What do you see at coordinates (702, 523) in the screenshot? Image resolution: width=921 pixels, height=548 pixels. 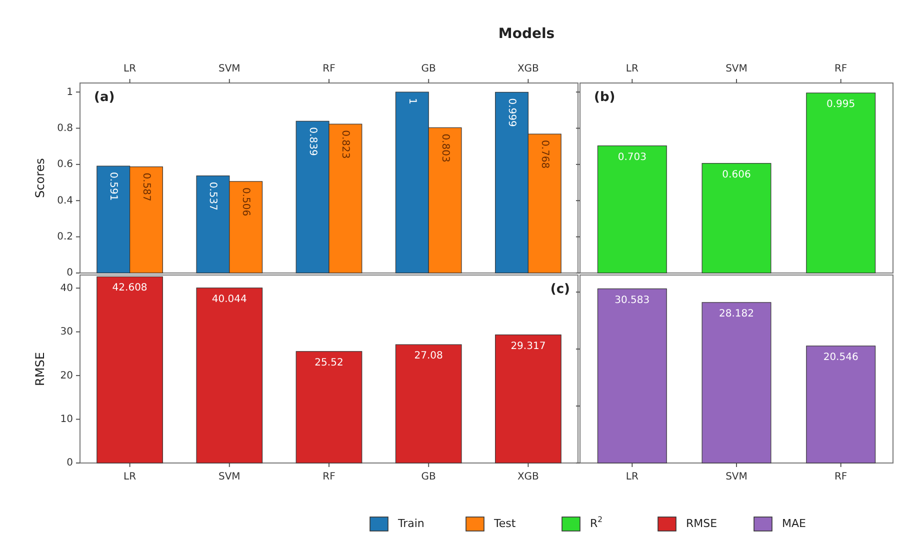 I see `legend-label: RMSE` at bounding box center [702, 523].